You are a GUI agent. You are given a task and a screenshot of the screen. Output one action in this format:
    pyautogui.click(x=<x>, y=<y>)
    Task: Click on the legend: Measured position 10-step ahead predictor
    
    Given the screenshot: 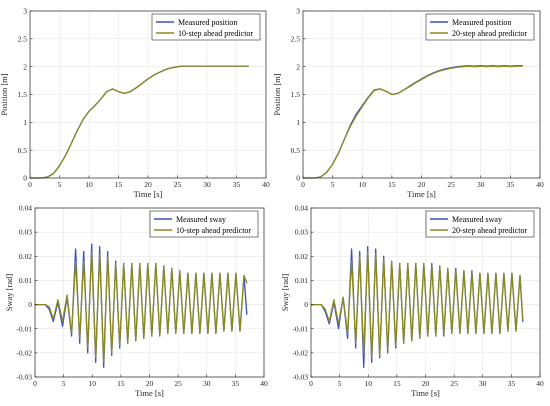 What is the action you would take?
    pyautogui.click(x=206, y=27)
    